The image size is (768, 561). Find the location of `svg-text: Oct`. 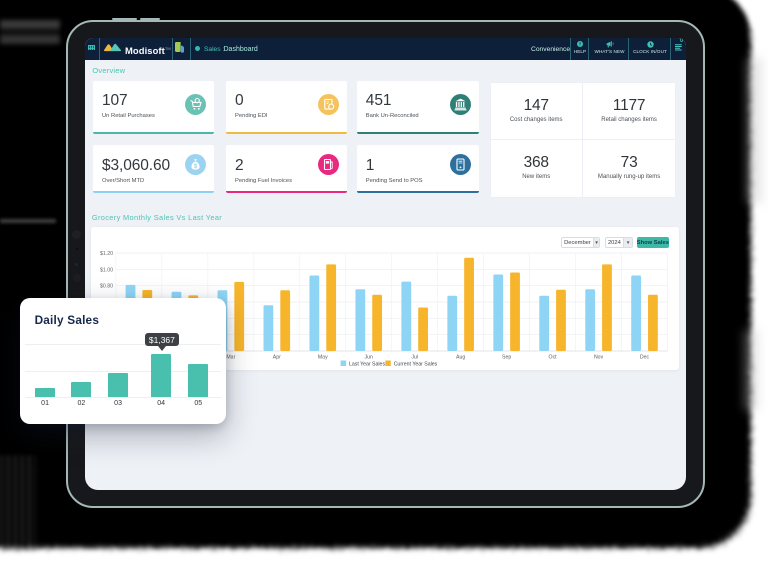

svg-text: Oct is located at coordinates (553, 357).